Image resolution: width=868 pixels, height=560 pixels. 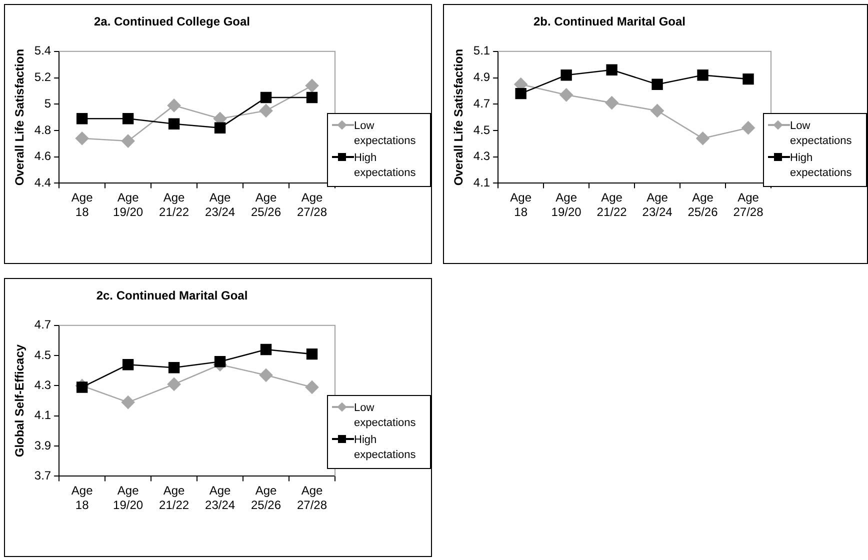 What do you see at coordinates (609, 21) in the screenshot?
I see `chart-title: 2b. Continued Marital Goal` at bounding box center [609, 21].